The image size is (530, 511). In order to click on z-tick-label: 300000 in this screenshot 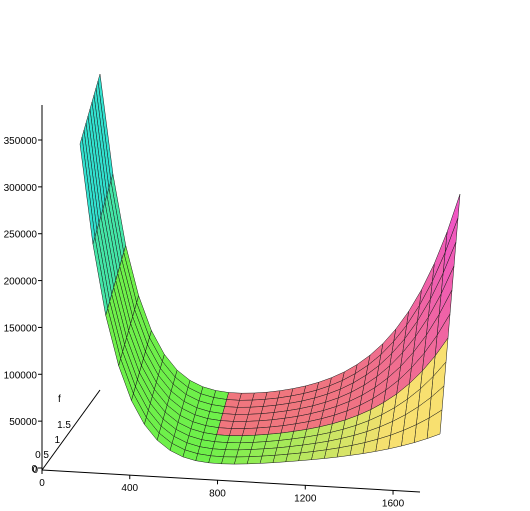, I will do `click(21, 188)`.